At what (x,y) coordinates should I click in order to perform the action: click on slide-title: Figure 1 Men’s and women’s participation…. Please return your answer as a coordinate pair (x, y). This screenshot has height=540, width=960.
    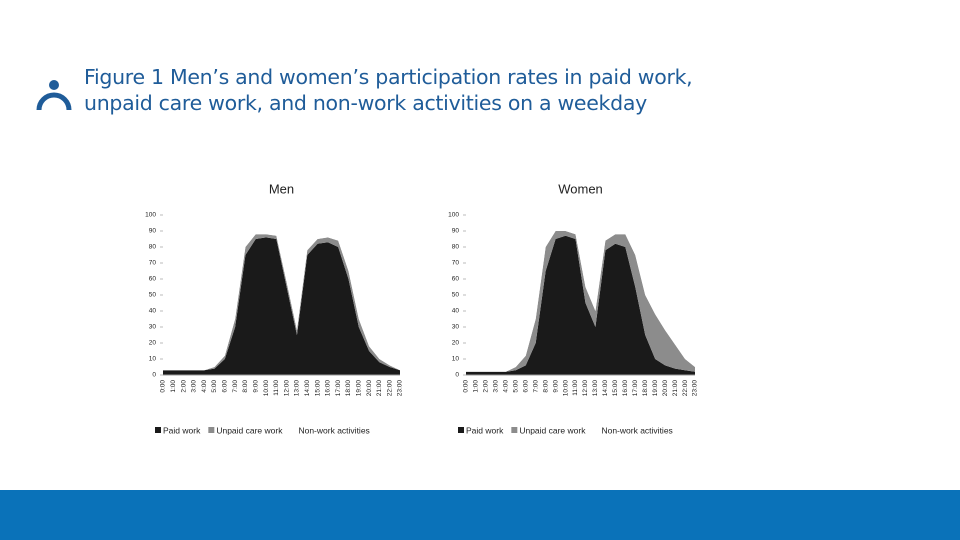
    Looking at the image, I should click on (388, 90).